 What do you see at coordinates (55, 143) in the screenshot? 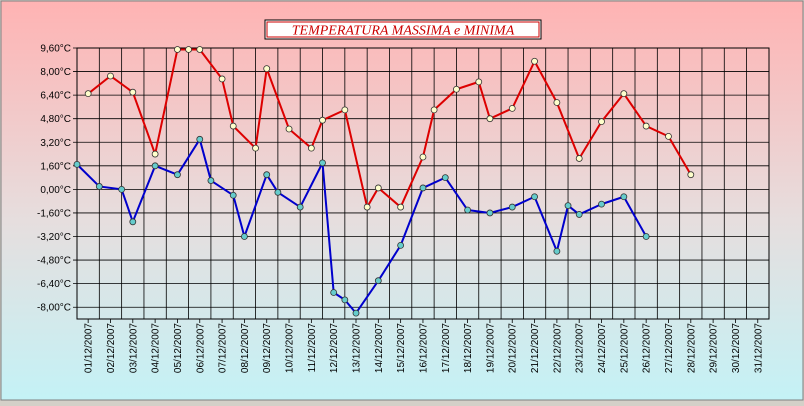
I see `y-tick-label: 3,20°C` at bounding box center [55, 143].